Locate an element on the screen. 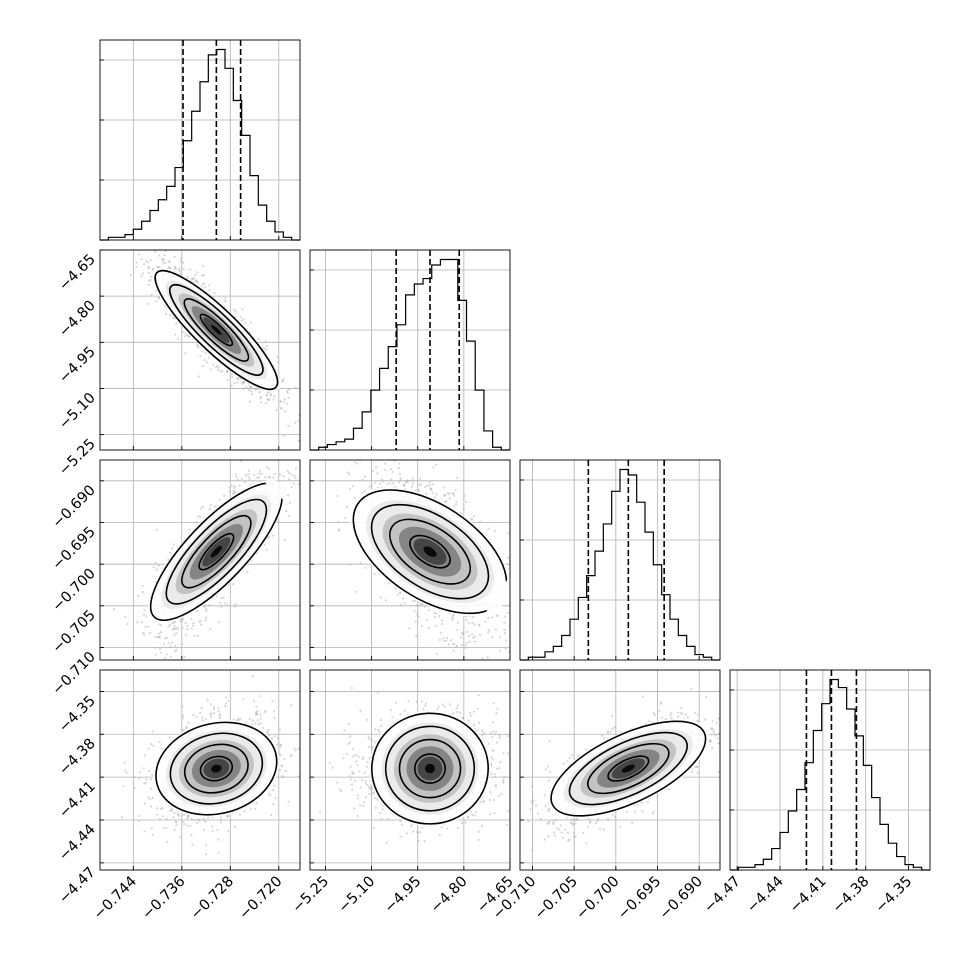 This screenshot has height=970, width=970. y-tick-label: −4.80 is located at coordinates (77, 319).